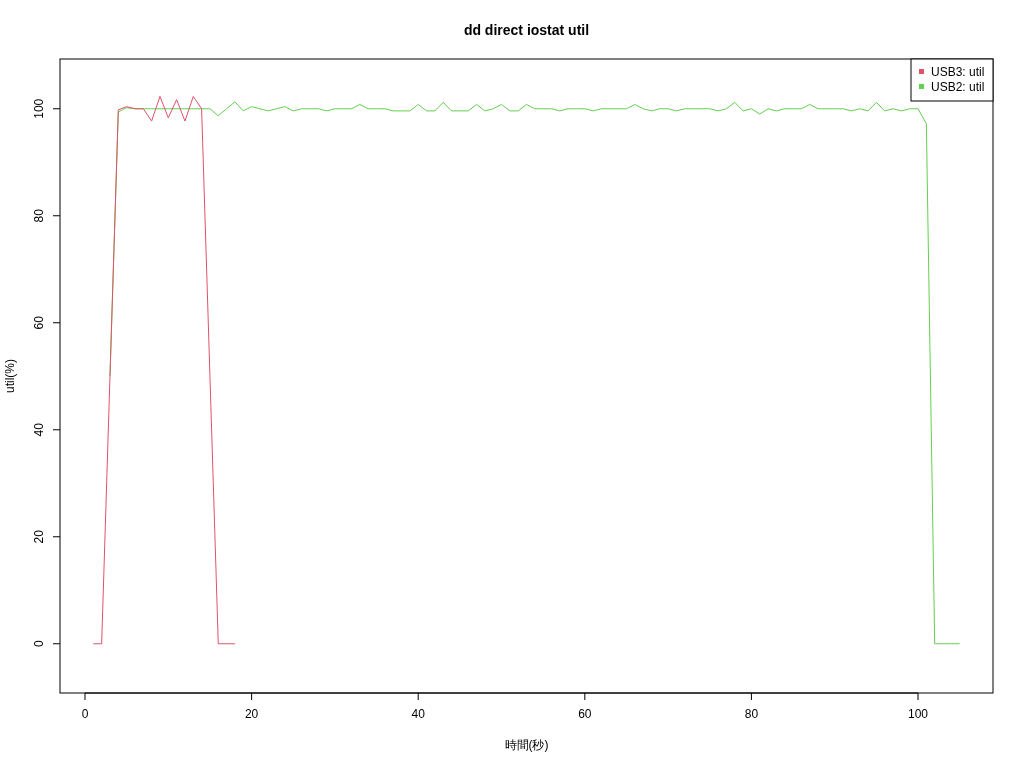  I want to click on x-tick-label: 20, so click(251, 714).